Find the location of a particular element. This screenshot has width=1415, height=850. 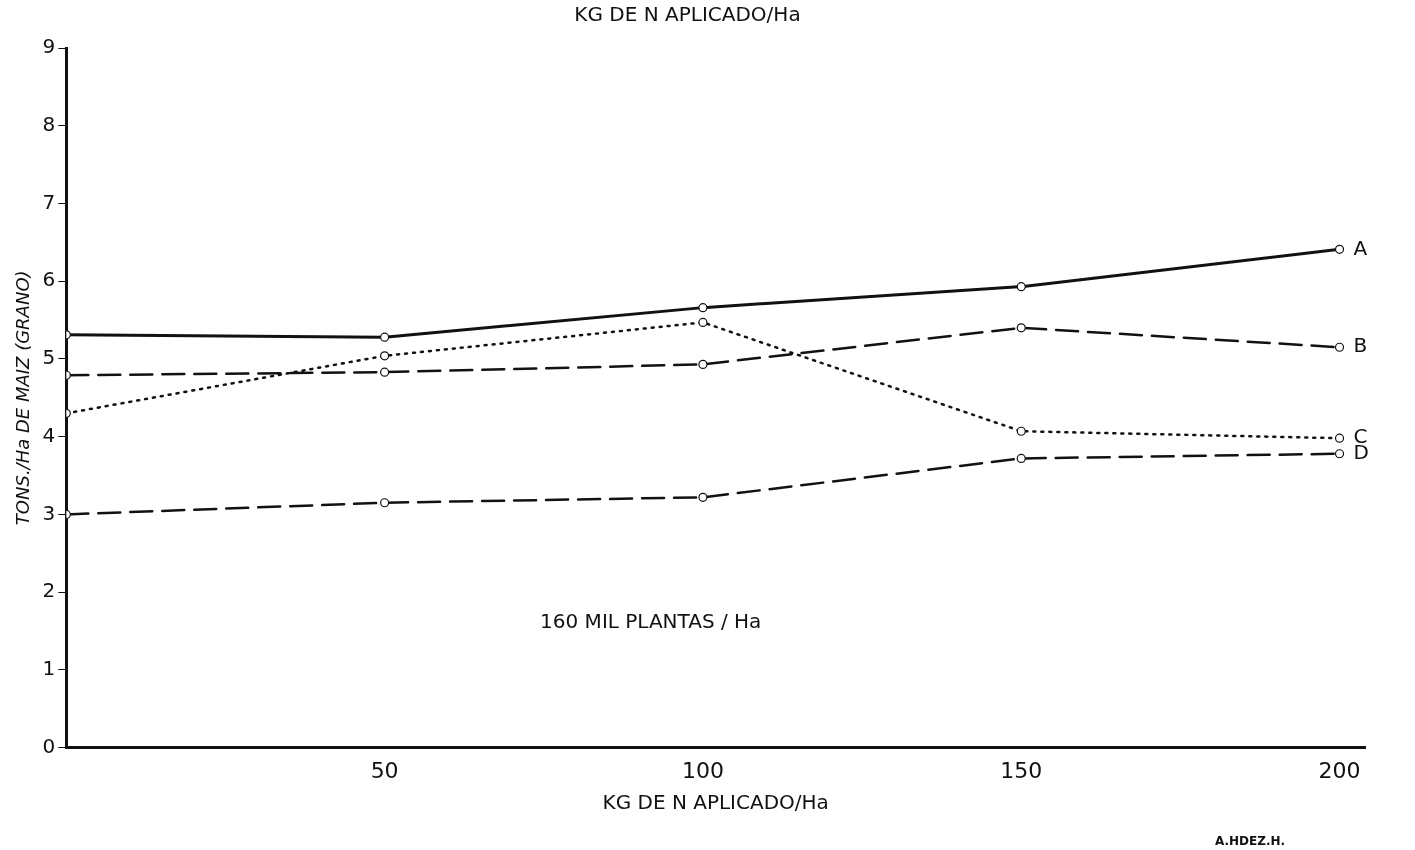

x-tick-label: 50 is located at coordinates (384, 770).